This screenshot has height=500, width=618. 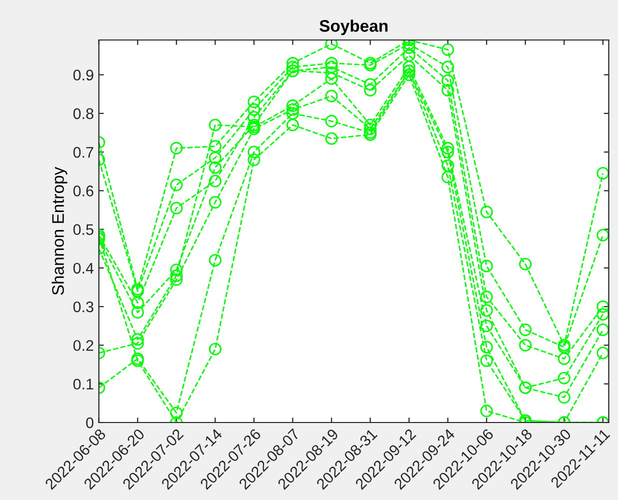 What do you see at coordinates (83, 191) in the screenshot?
I see `y-tick-label: 0.6` at bounding box center [83, 191].